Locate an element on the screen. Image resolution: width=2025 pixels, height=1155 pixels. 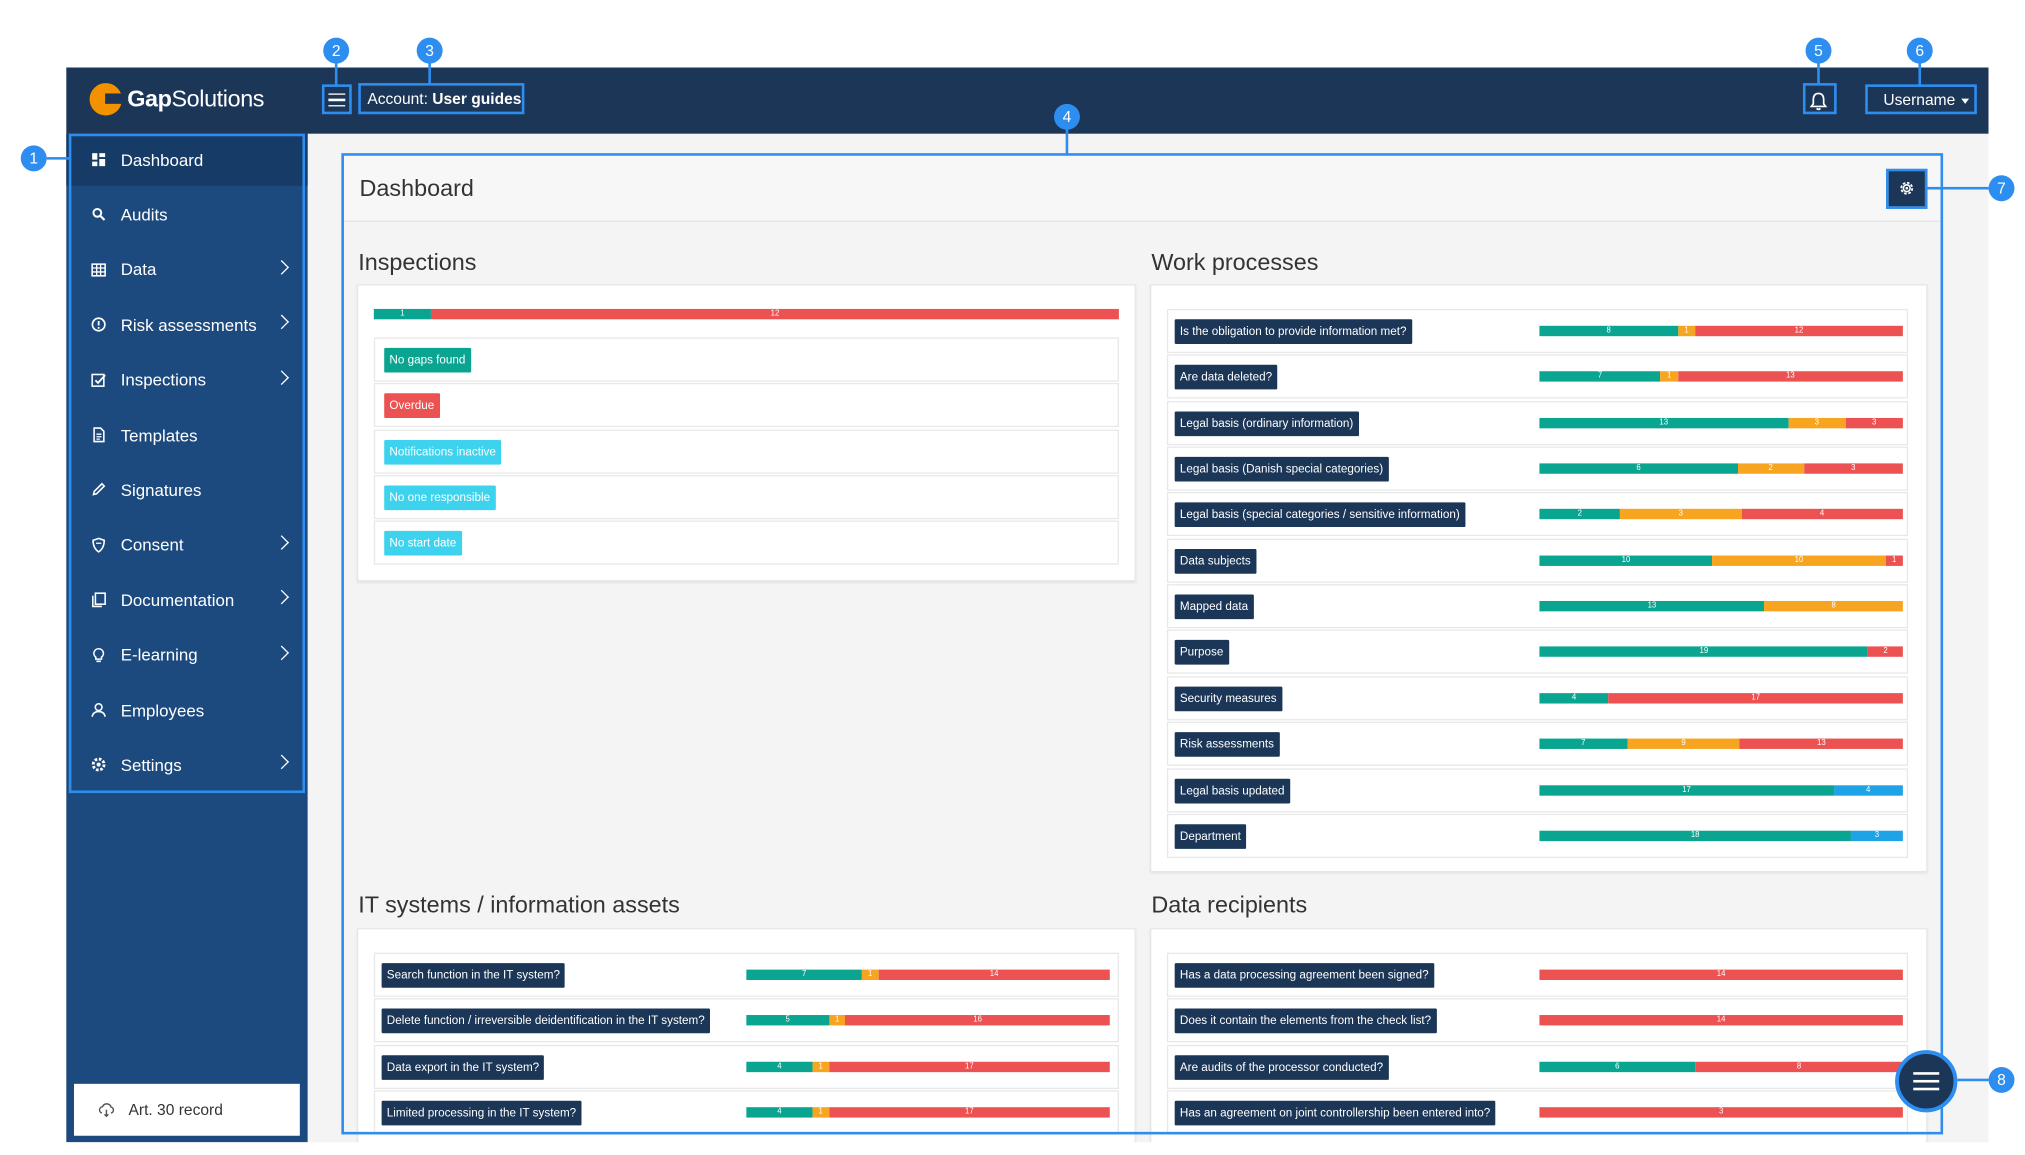
table-row: Mapped data 13 8 is located at coordinates (1537, 606).